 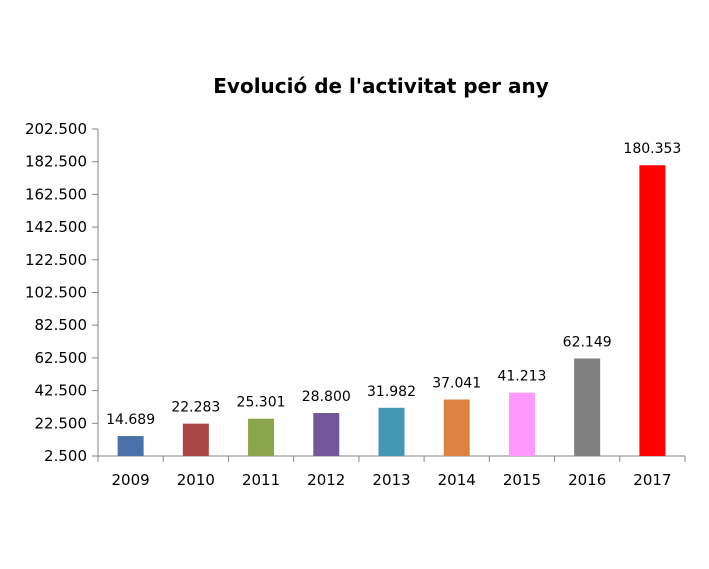 What do you see at coordinates (130, 420) in the screenshot?
I see `data-label-2009: 14.689` at bounding box center [130, 420].